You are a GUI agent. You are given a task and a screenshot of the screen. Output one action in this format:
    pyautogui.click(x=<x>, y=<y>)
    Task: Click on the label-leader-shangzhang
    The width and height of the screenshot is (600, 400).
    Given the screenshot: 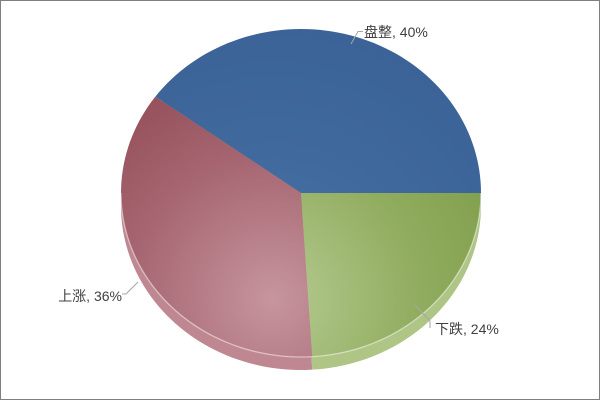 What is the action you would take?
    pyautogui.click(x=130, y=288)
    